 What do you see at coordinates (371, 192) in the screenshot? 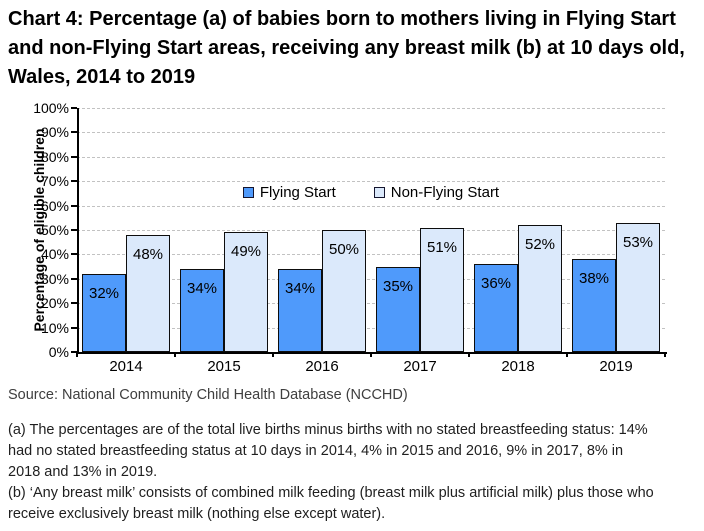
I see `chart-legend: Flying Start Non-Flying Start` at bounding box center [371, 192].